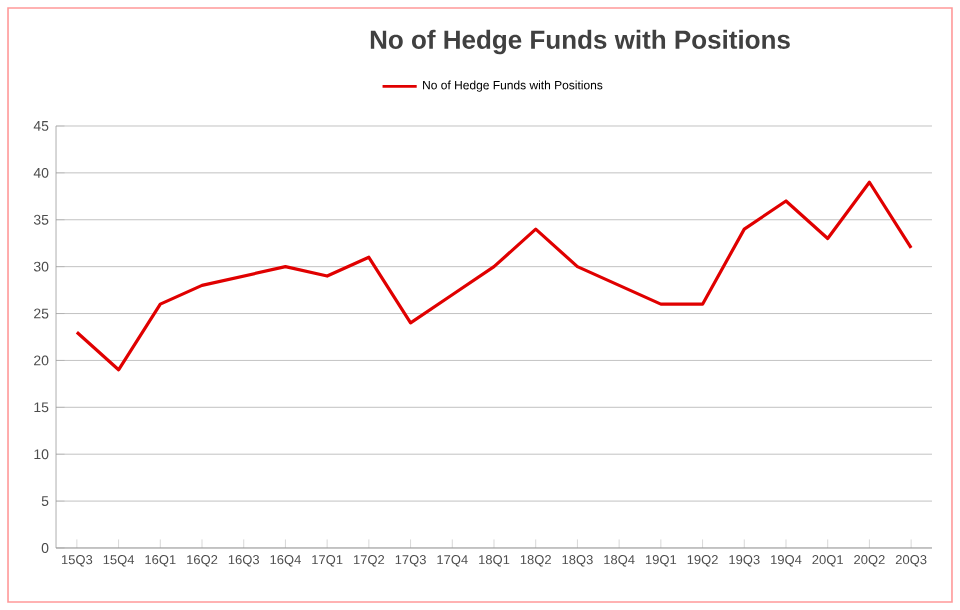 The height and width of the screenshot is (610, 960). What do you see at coordinates (580, 42) in the screenshot?
I see `chart-title: No of Hedge Funds with Positions` at bounding box center [580, 42].